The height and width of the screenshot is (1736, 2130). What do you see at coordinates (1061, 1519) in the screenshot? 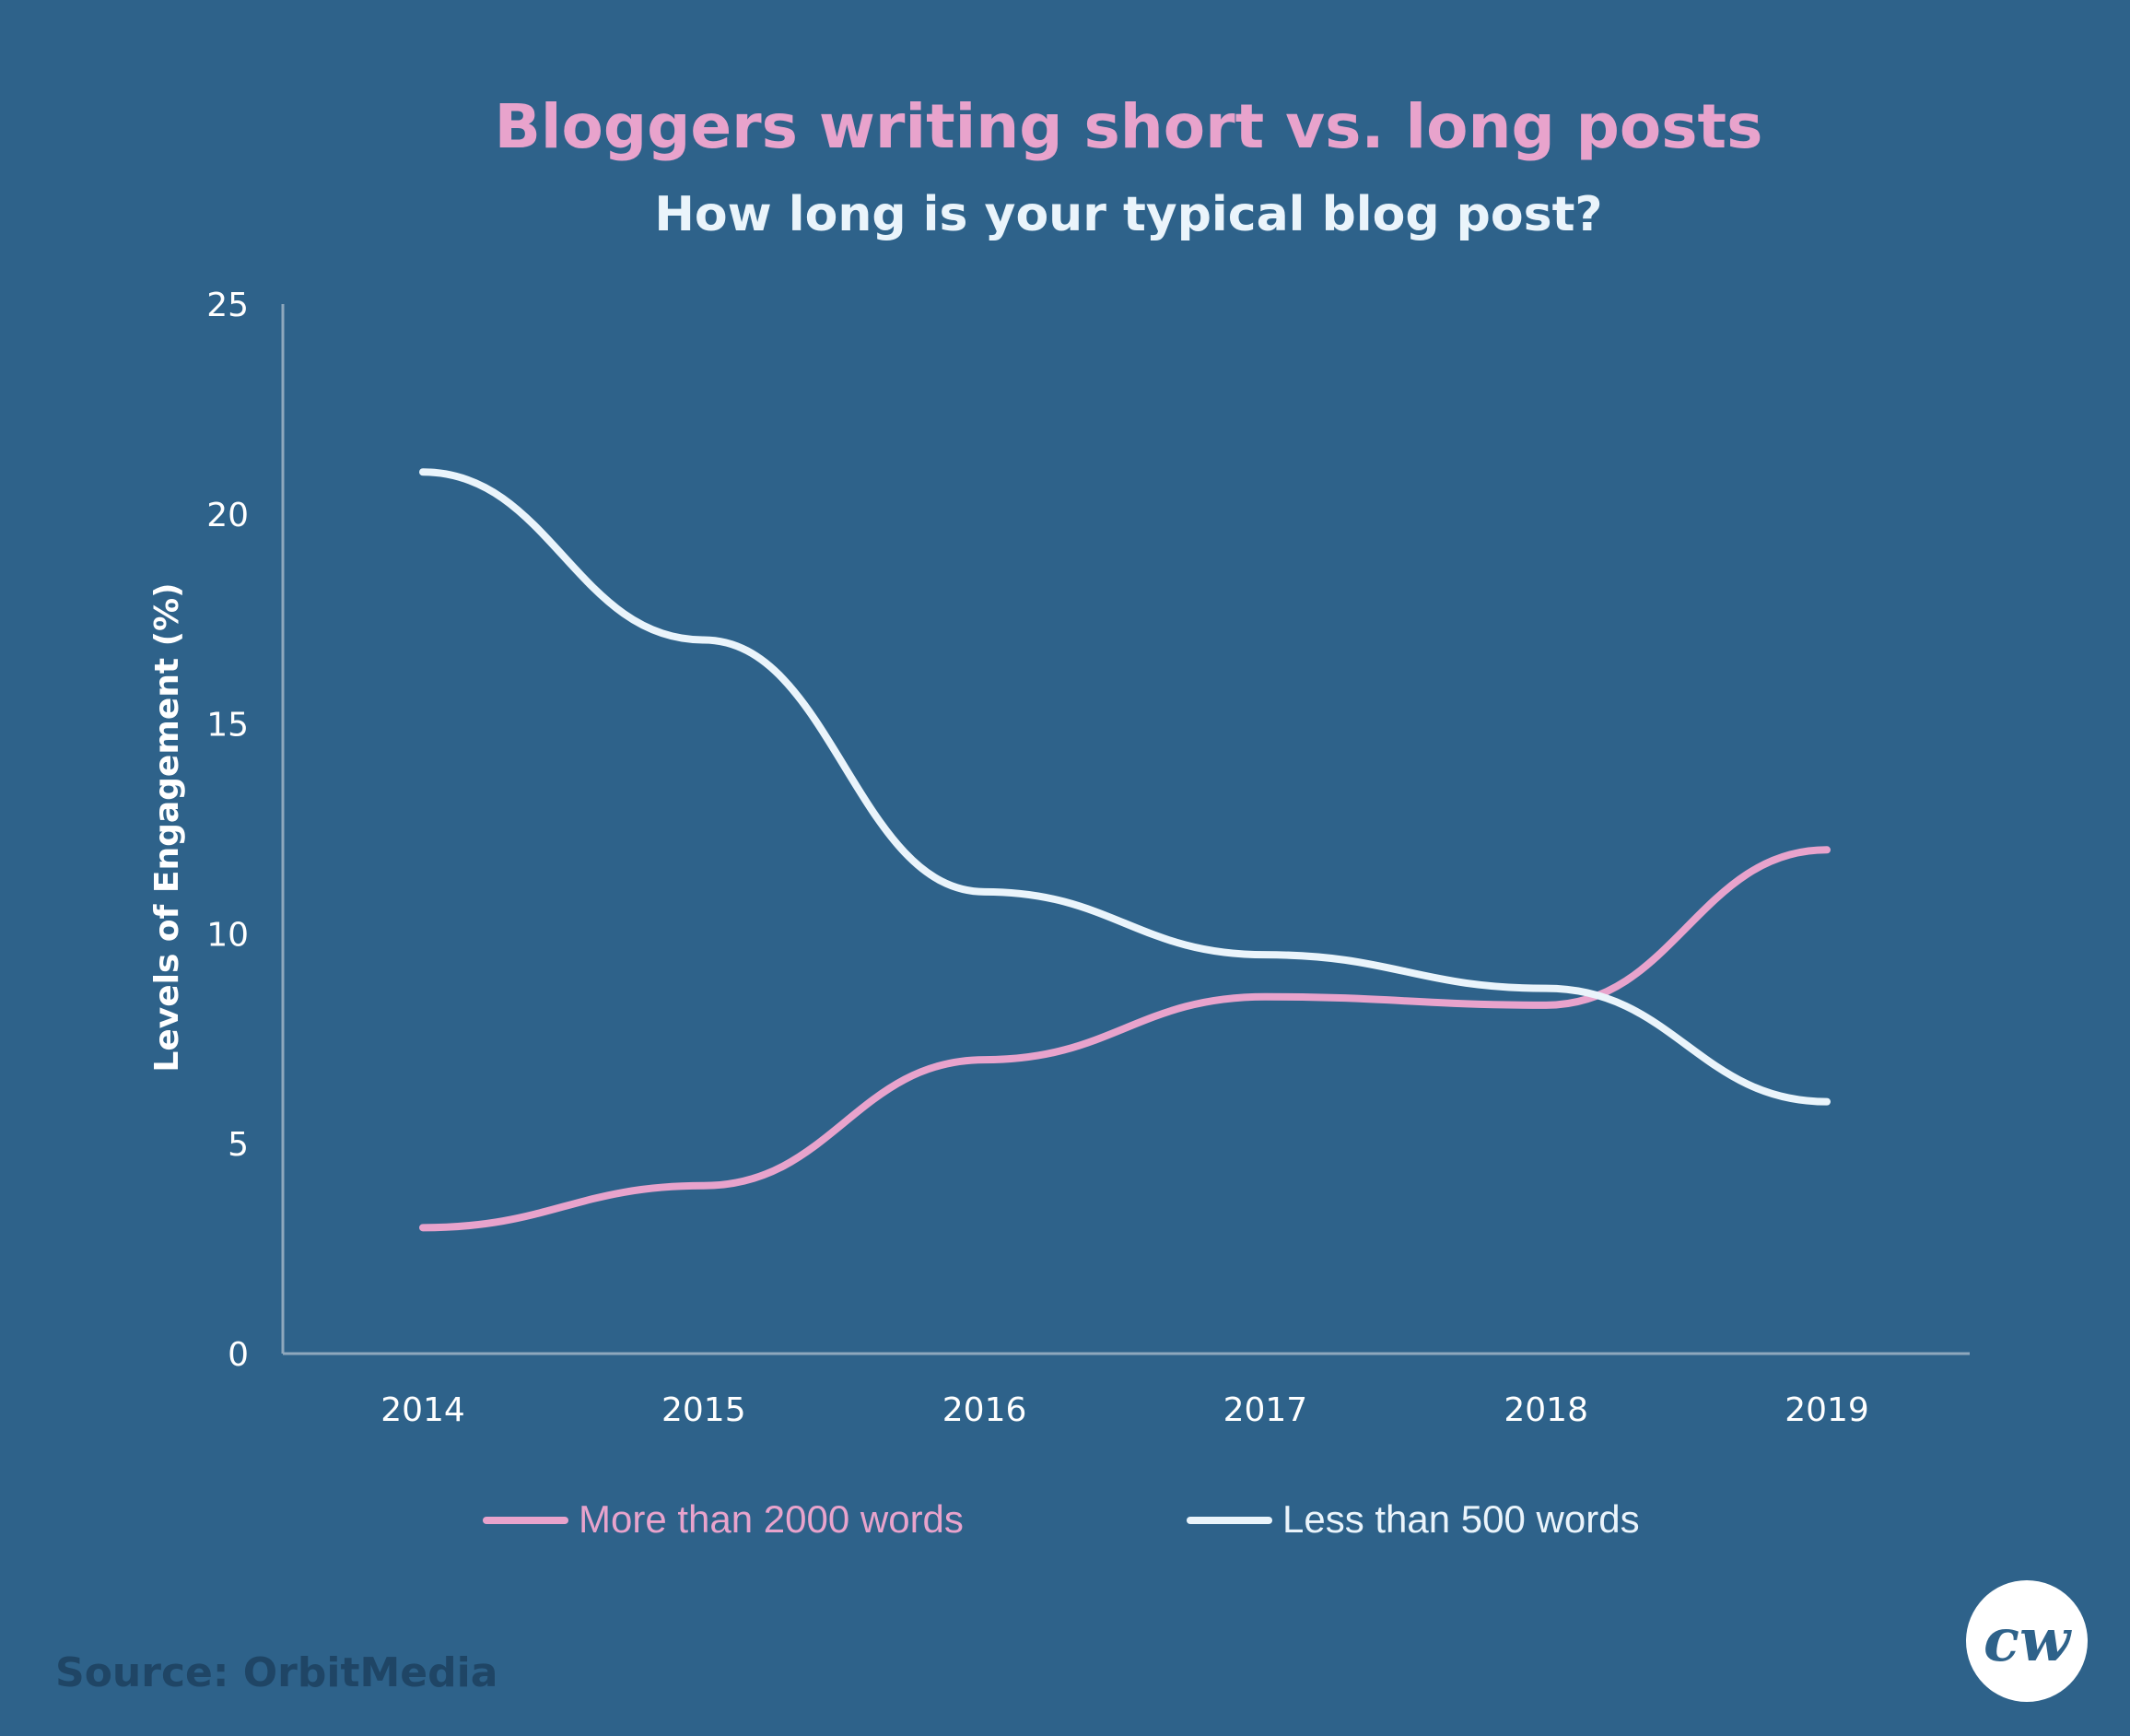
I see `legend: More than 2000 words Less than 500 words` at bounding box center [1061, 1519].